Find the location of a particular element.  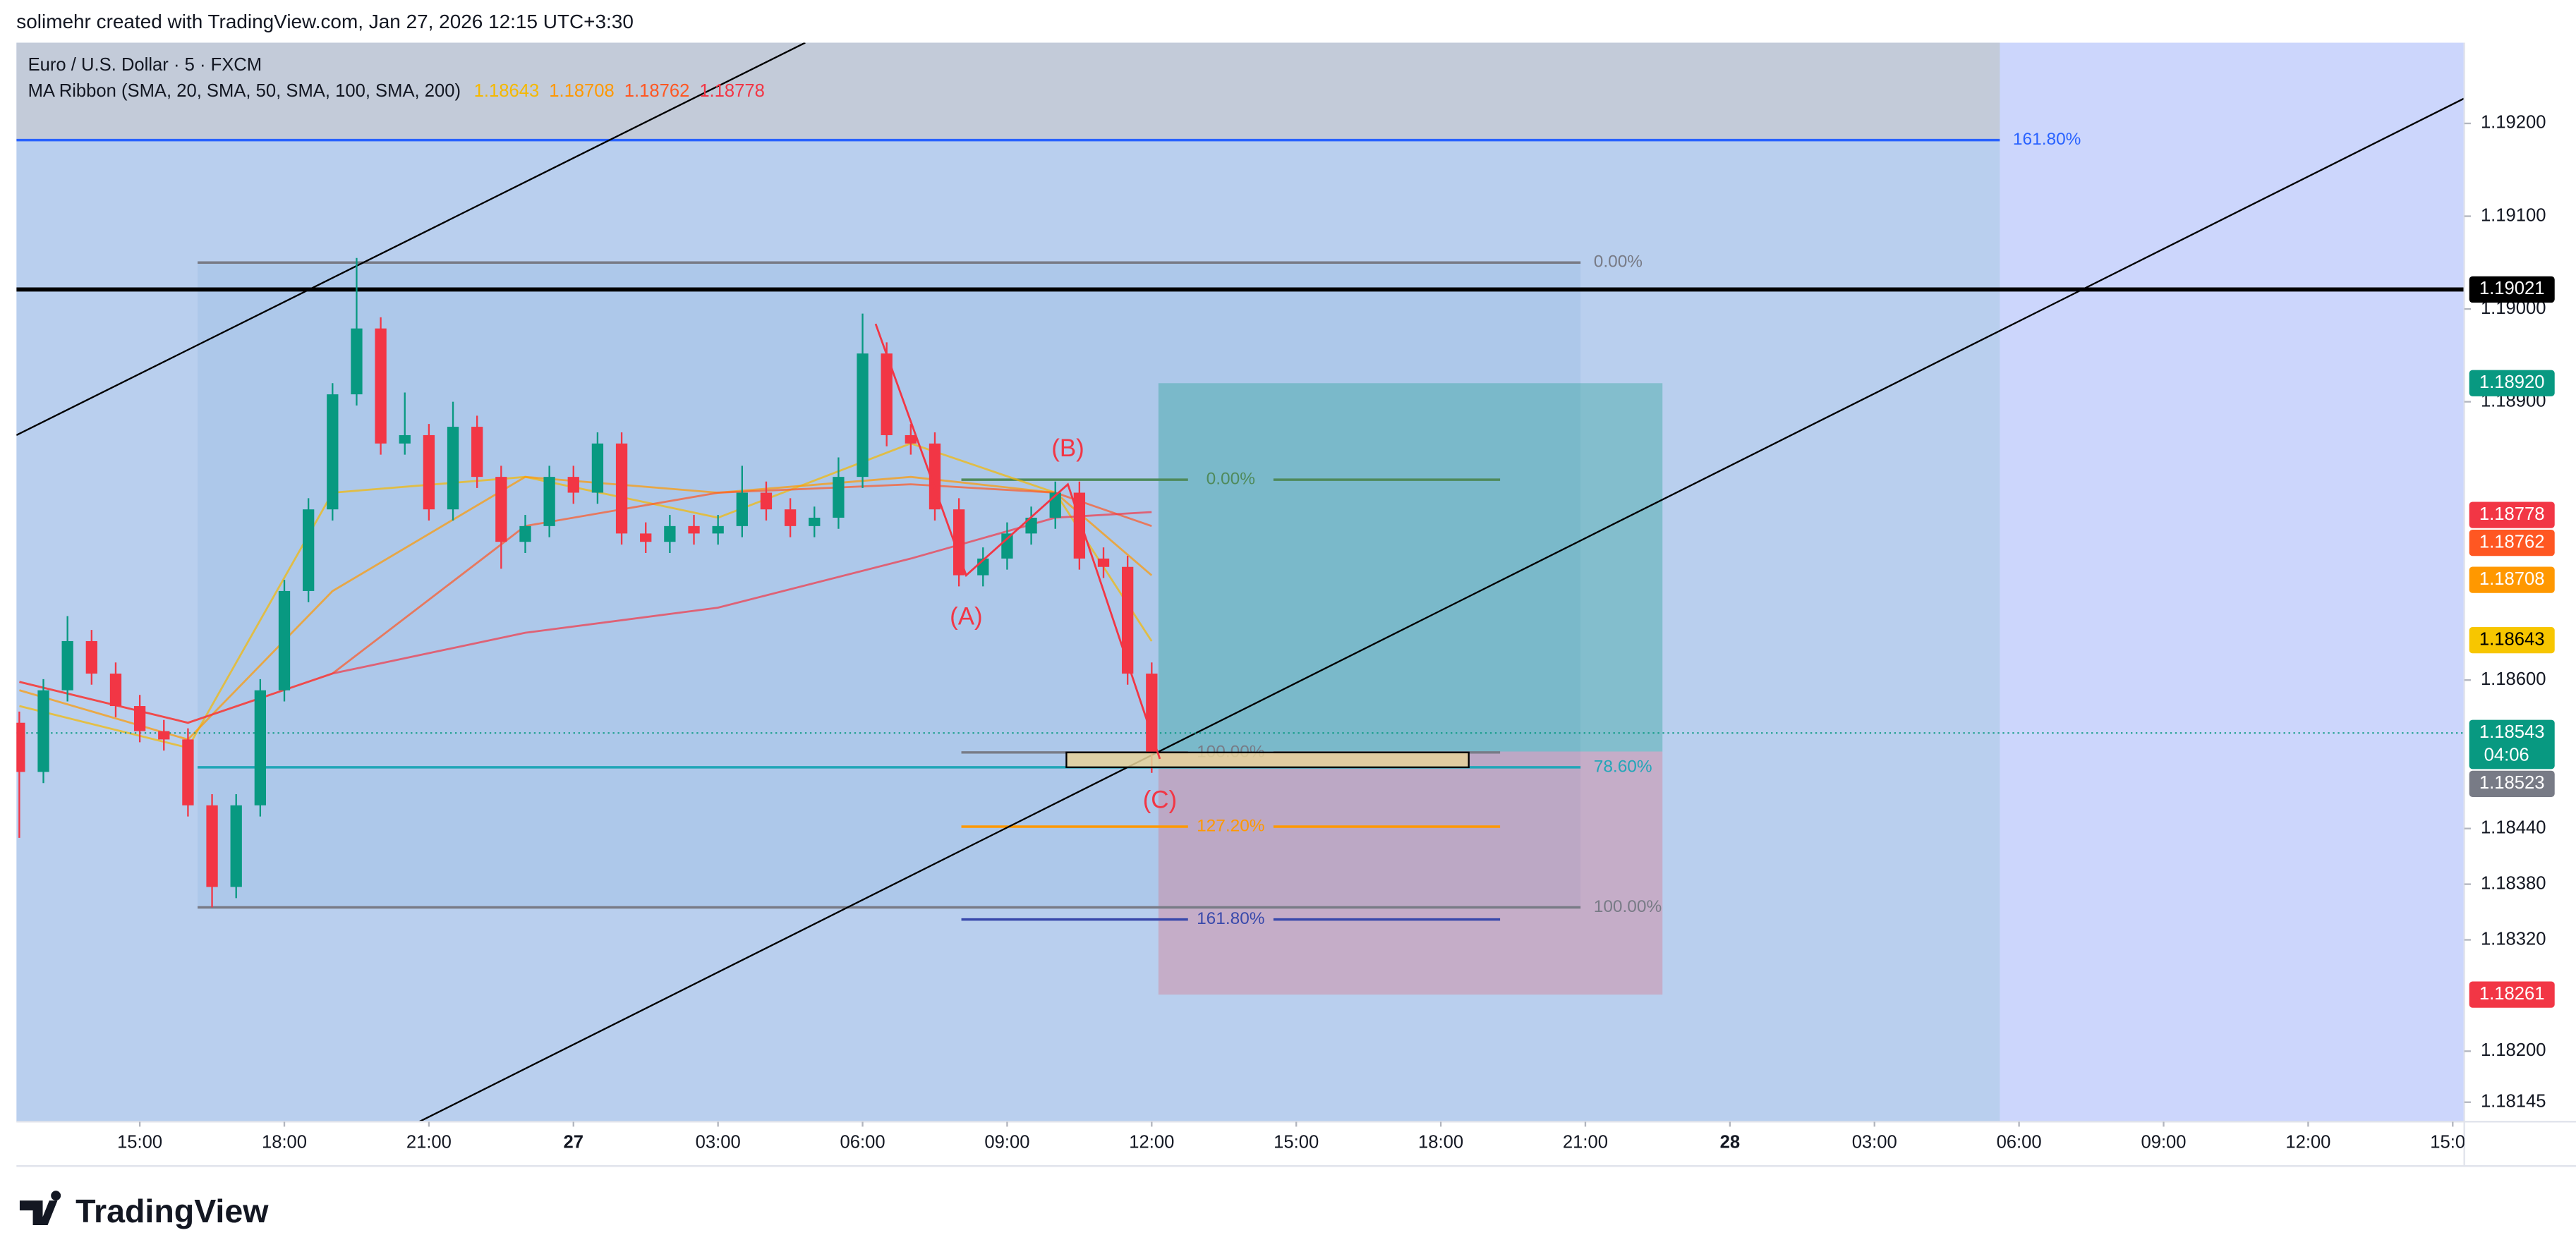

price-tag-label: 1.18643 is located at coordinates (2512, 639).